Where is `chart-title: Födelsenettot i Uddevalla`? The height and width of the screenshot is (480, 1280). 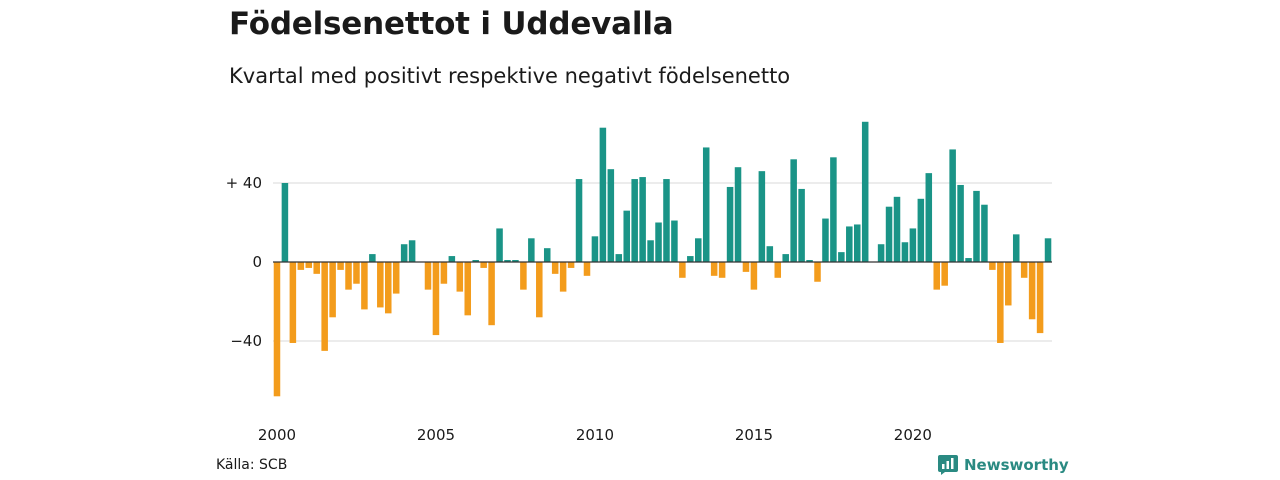
chart-title: Födelsenettot i Uddevalla is located at coordinates (451, 24).